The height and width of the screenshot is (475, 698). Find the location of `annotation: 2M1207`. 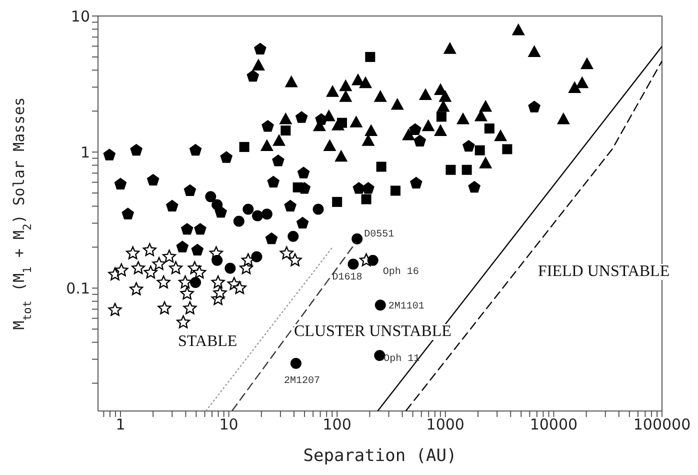

annotation: 2M1207 is located at coordinates (302, 381).